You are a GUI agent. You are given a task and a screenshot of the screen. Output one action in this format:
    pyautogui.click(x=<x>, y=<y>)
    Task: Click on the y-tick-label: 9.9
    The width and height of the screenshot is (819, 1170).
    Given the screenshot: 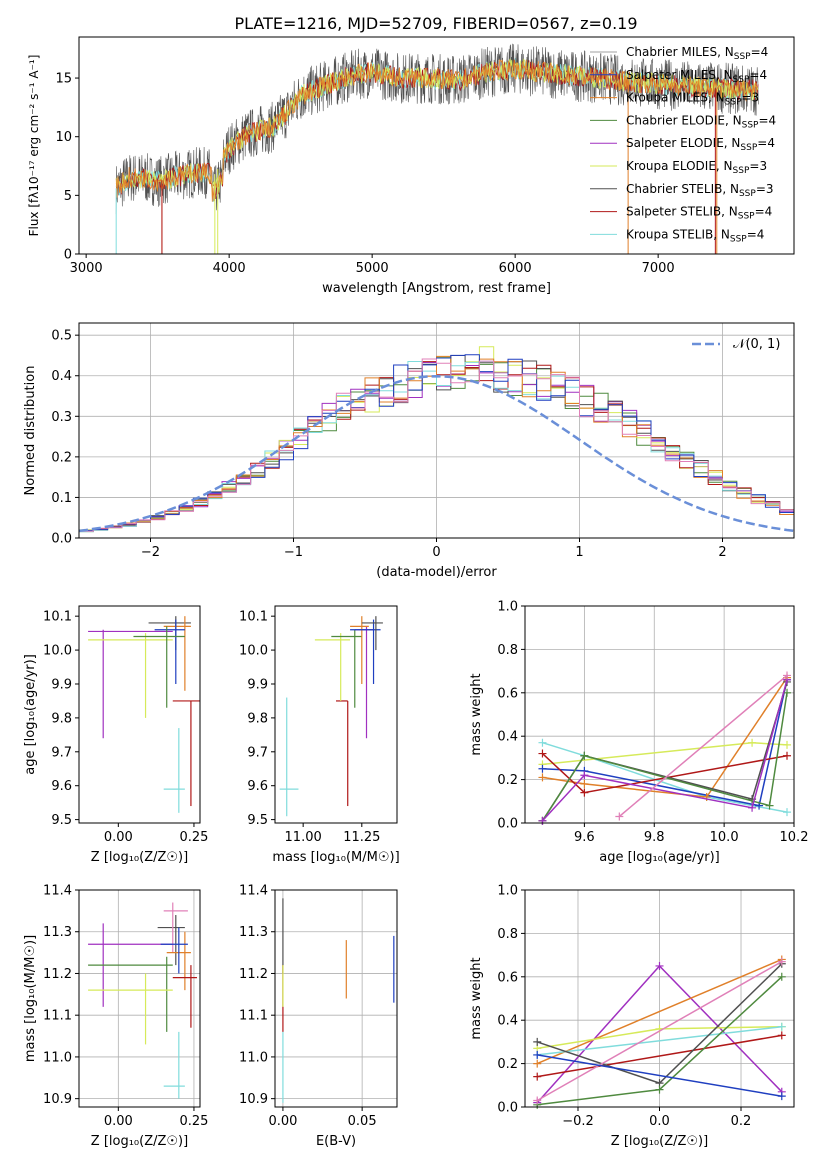 What is the action you would take?
    pyautogui.click(x=257, y=684)
    